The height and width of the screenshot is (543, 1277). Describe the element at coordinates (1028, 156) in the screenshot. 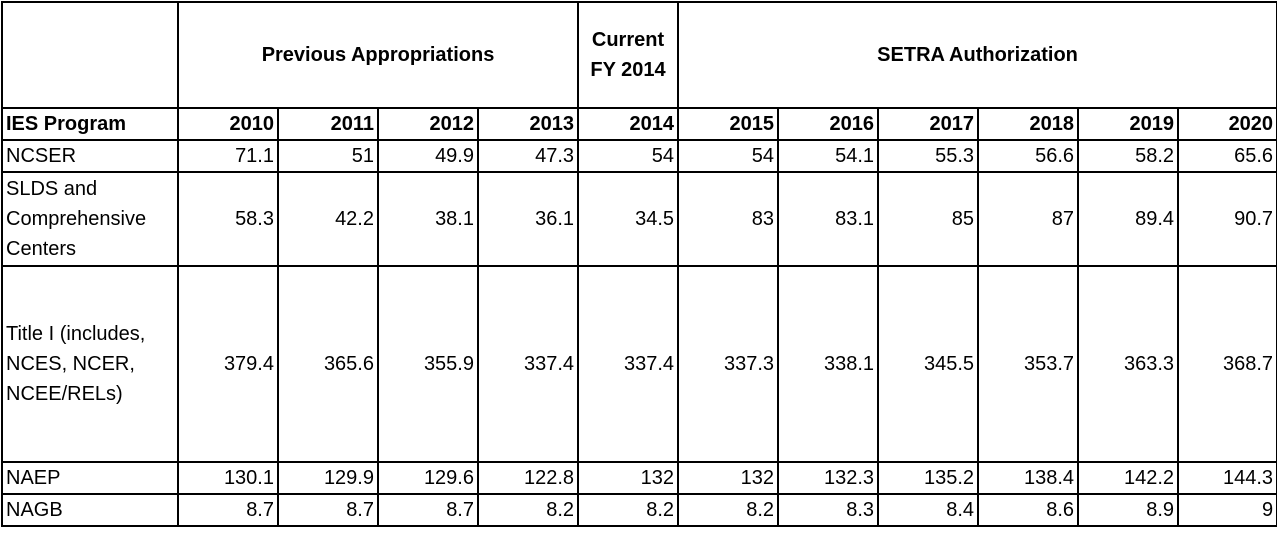

I see `value-cell: 56.6` at that location.